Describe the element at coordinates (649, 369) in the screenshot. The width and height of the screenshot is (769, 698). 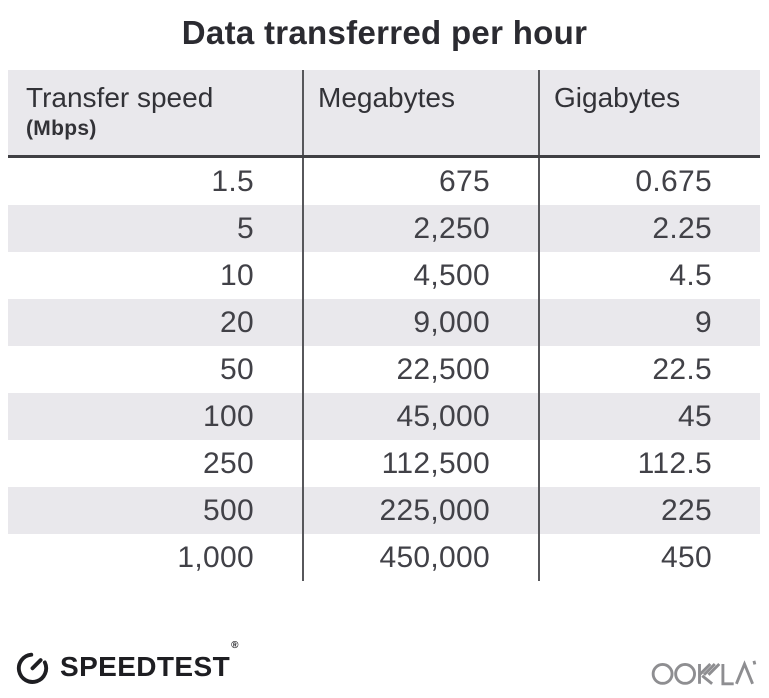
I see `table-cell: 22.5` at that location.